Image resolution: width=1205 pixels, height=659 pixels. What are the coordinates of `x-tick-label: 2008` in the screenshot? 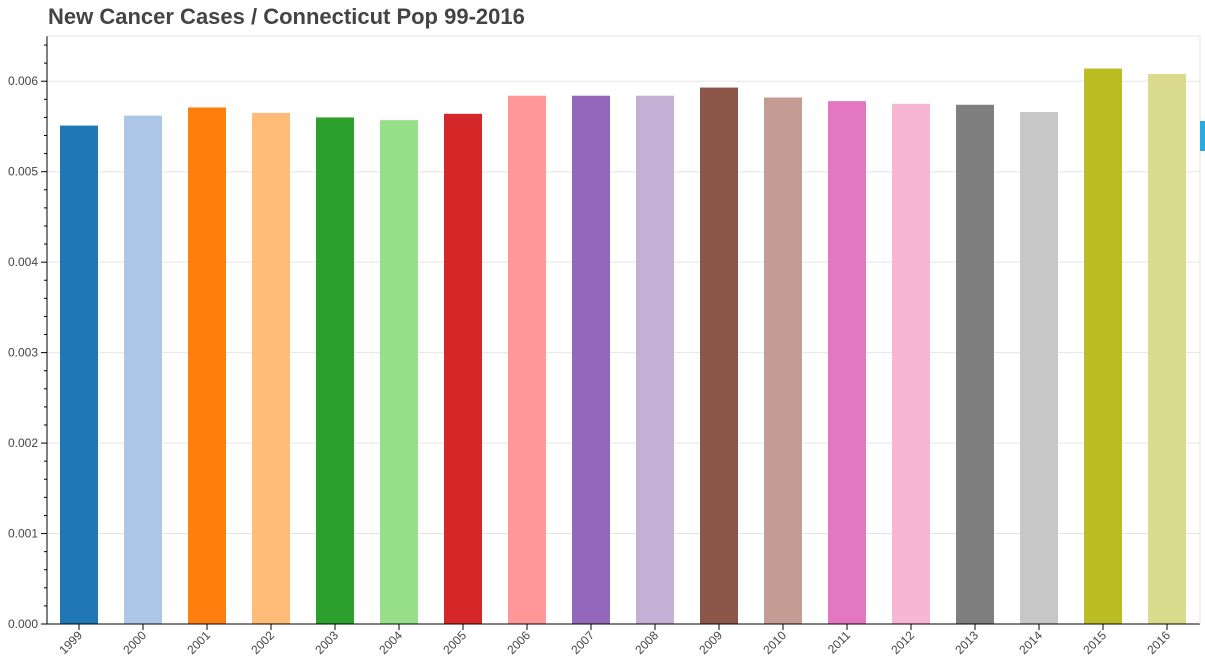 It's located at (646, 642).